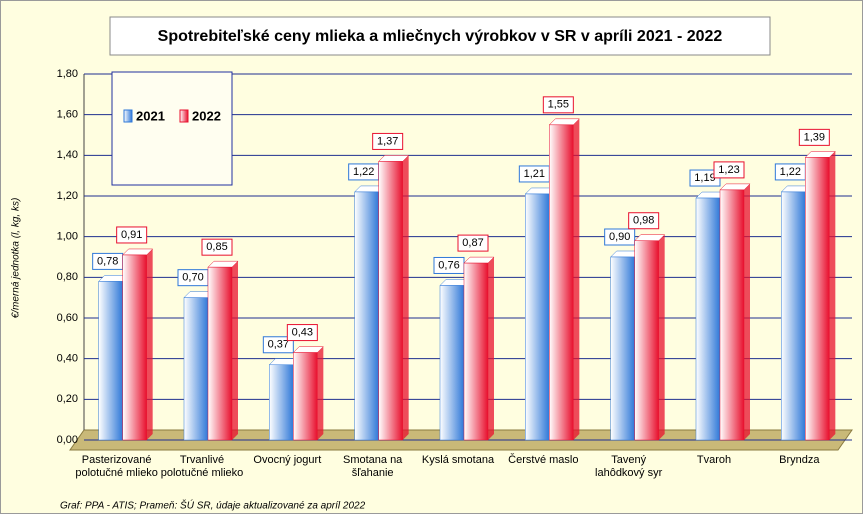 The height and width of the screenshot is (514, 863). I want to click on x-tick-label: Smotana na šľahanie, so click(372, 466).